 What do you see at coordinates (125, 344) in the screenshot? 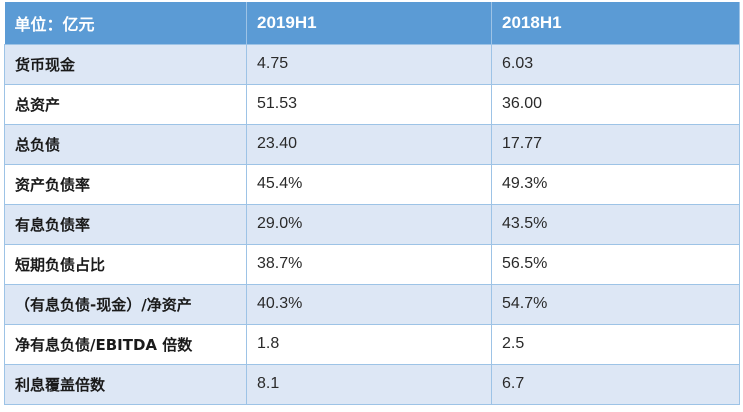
I see `row-label: 净有息负债/EBITDA 倍数` at bounding box center [125, 344].